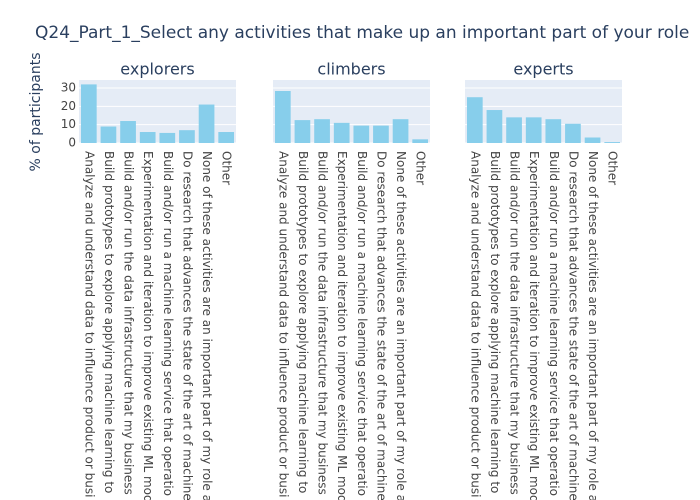 The image size is (700, 500). What do you see at coordinates (68, 124) in the screenshot?
I see `y-tick-label: 10` at bounding box center [68, 124].